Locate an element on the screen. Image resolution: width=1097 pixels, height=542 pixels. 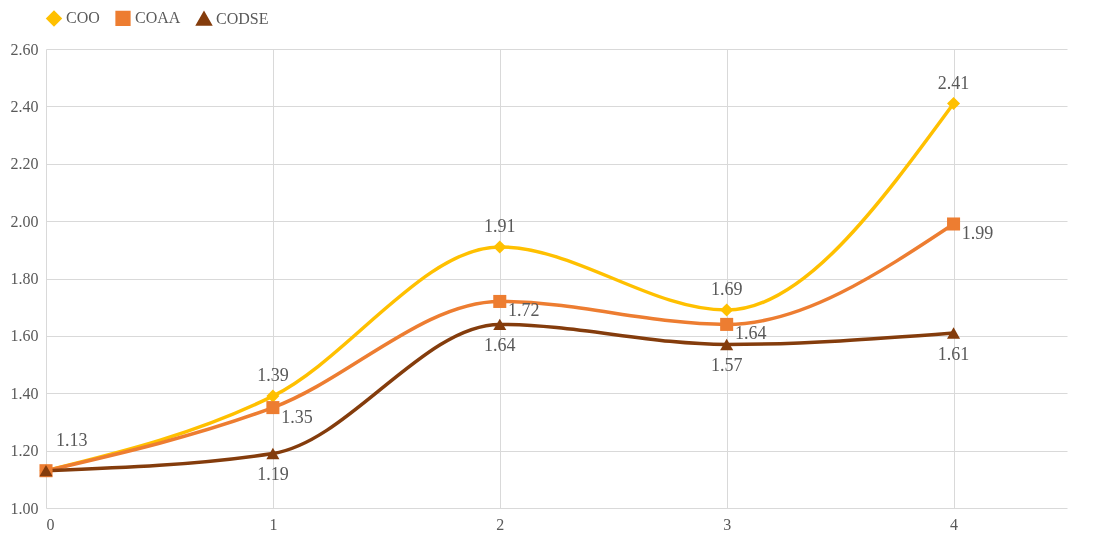
data-label: 1.72 is located at coordinates (524, 310).